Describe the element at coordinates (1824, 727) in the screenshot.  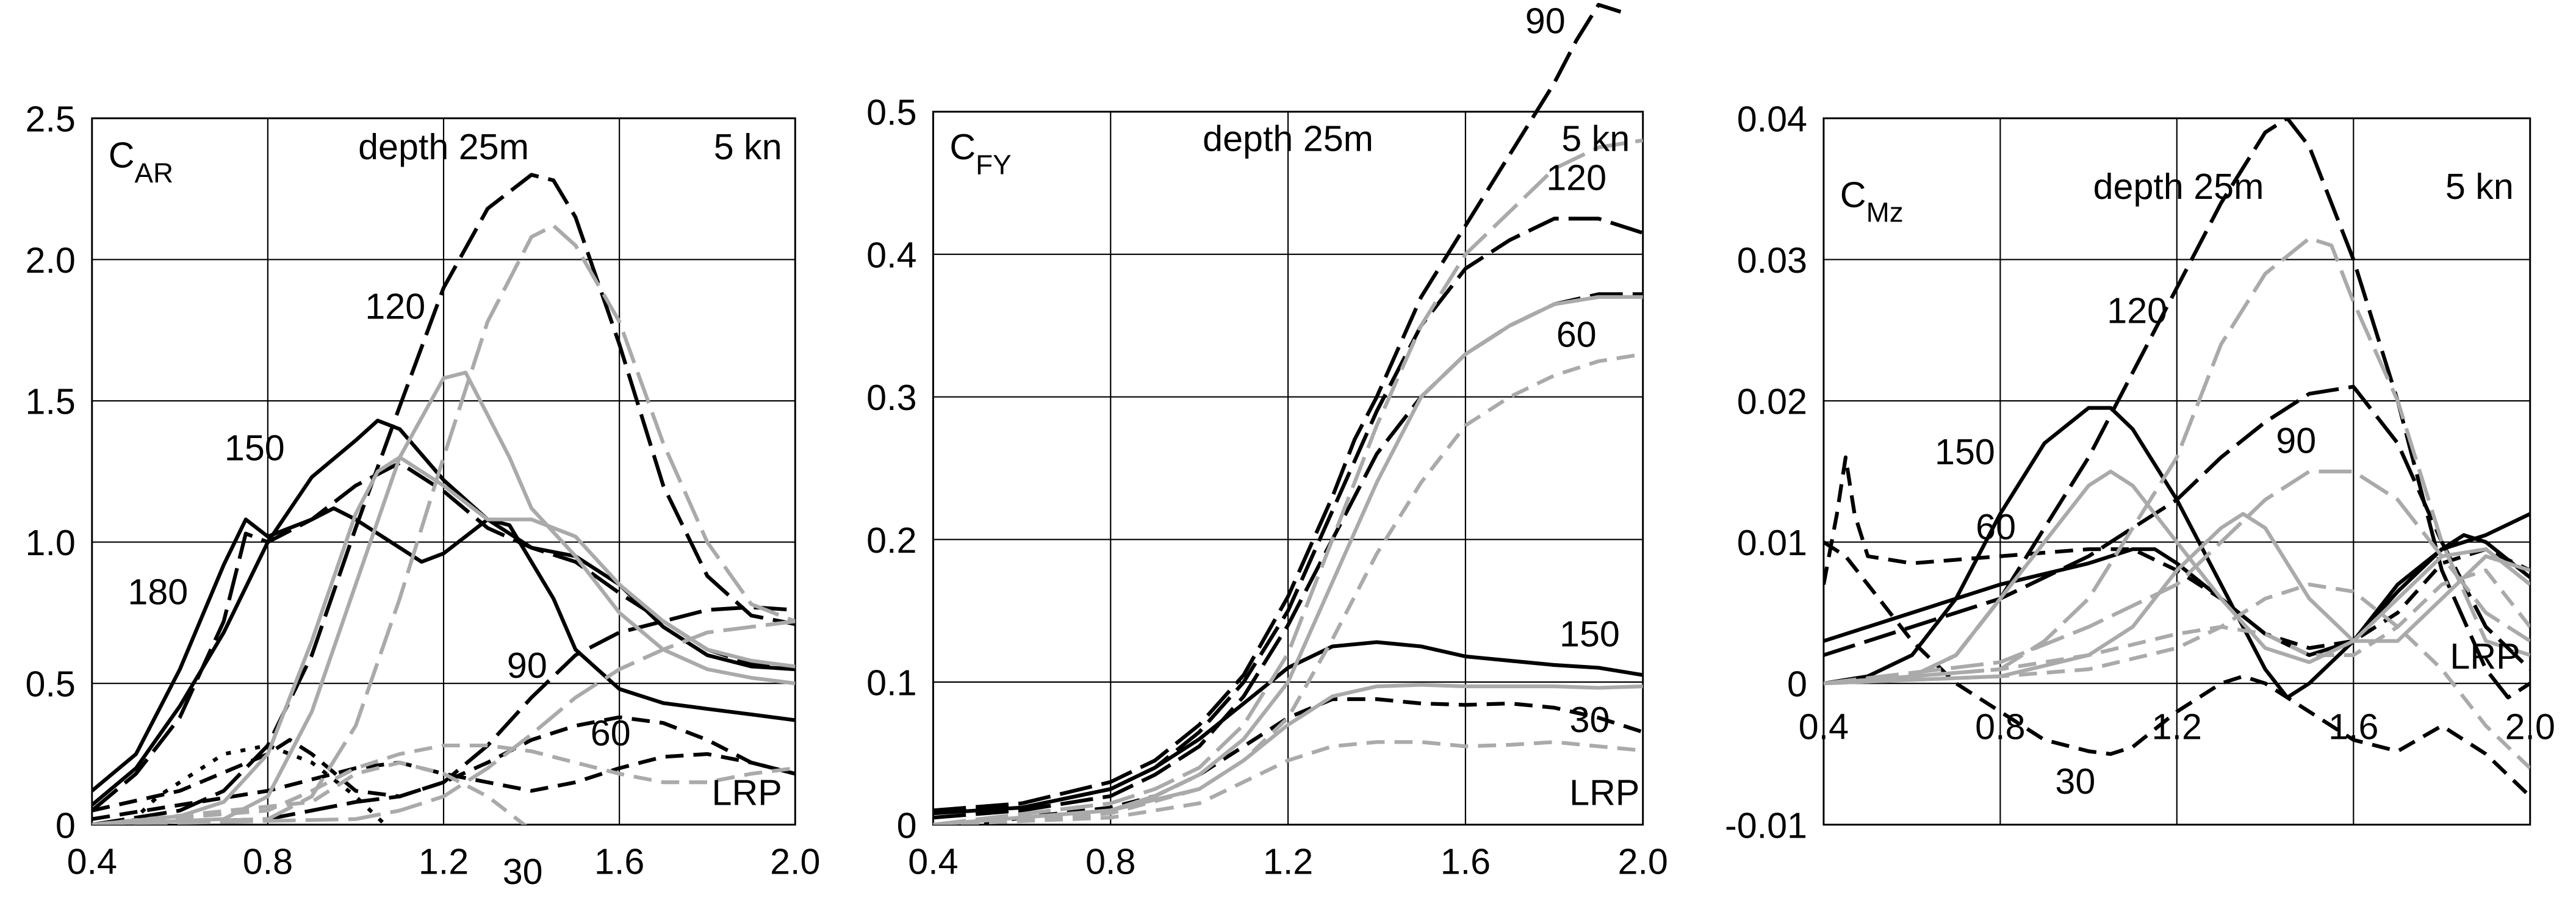
I see `cmz-x-tick-label: 0.4` at that location.